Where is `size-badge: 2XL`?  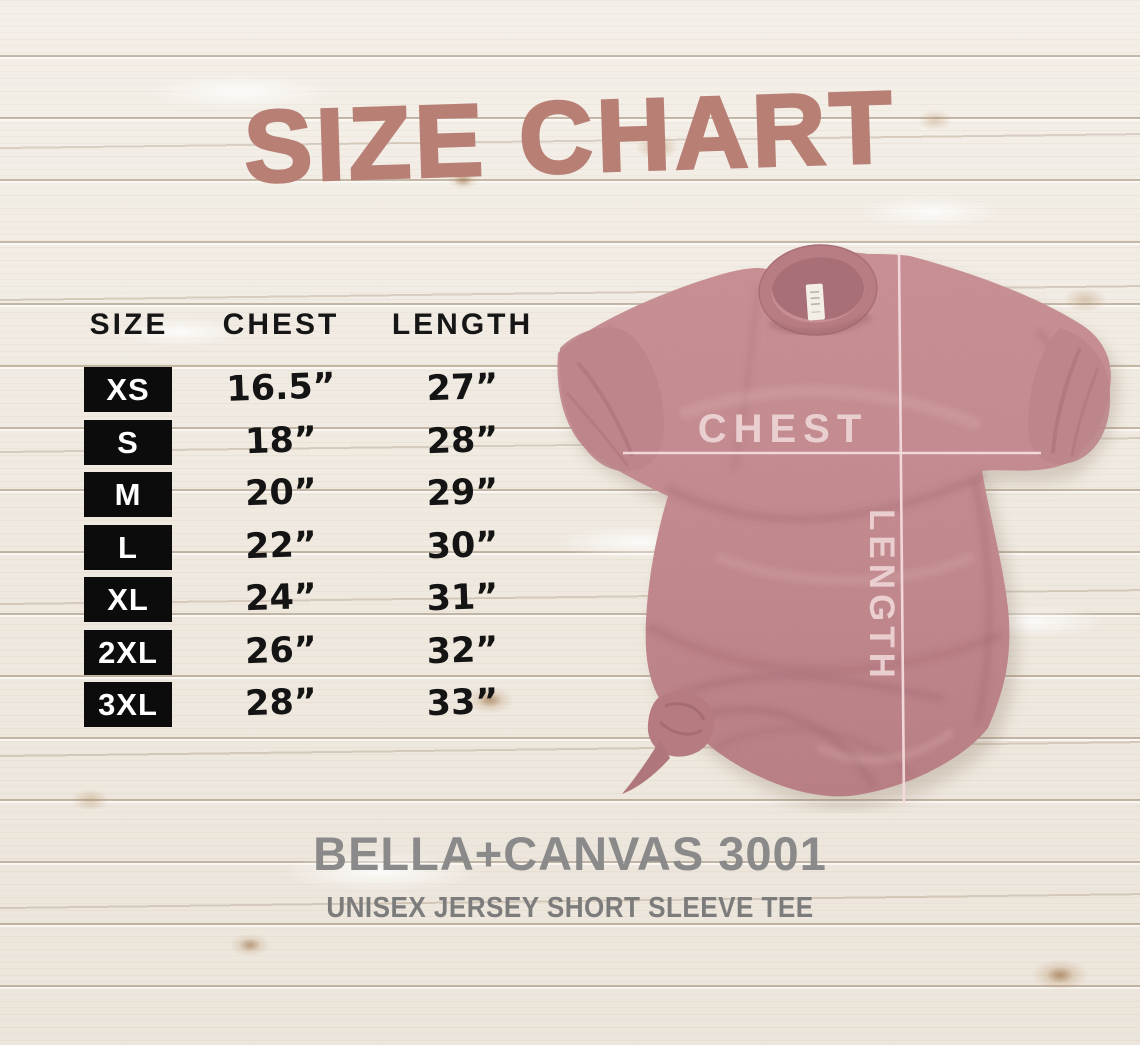 size-badge: 2XL is located at coordinates (128, 652).